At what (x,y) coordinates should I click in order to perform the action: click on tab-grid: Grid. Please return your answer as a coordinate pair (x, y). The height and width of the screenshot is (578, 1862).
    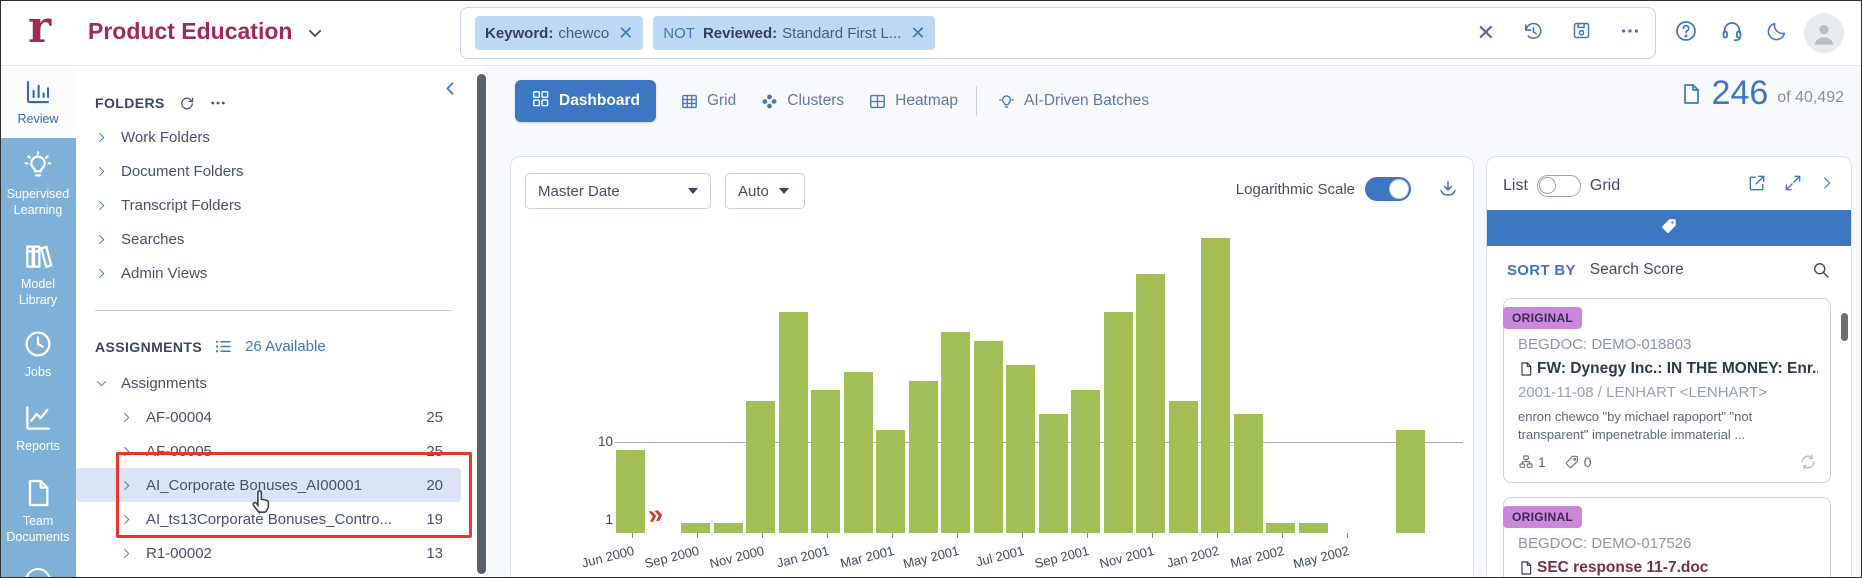
    Looking at the image, I should click on (708, 101).